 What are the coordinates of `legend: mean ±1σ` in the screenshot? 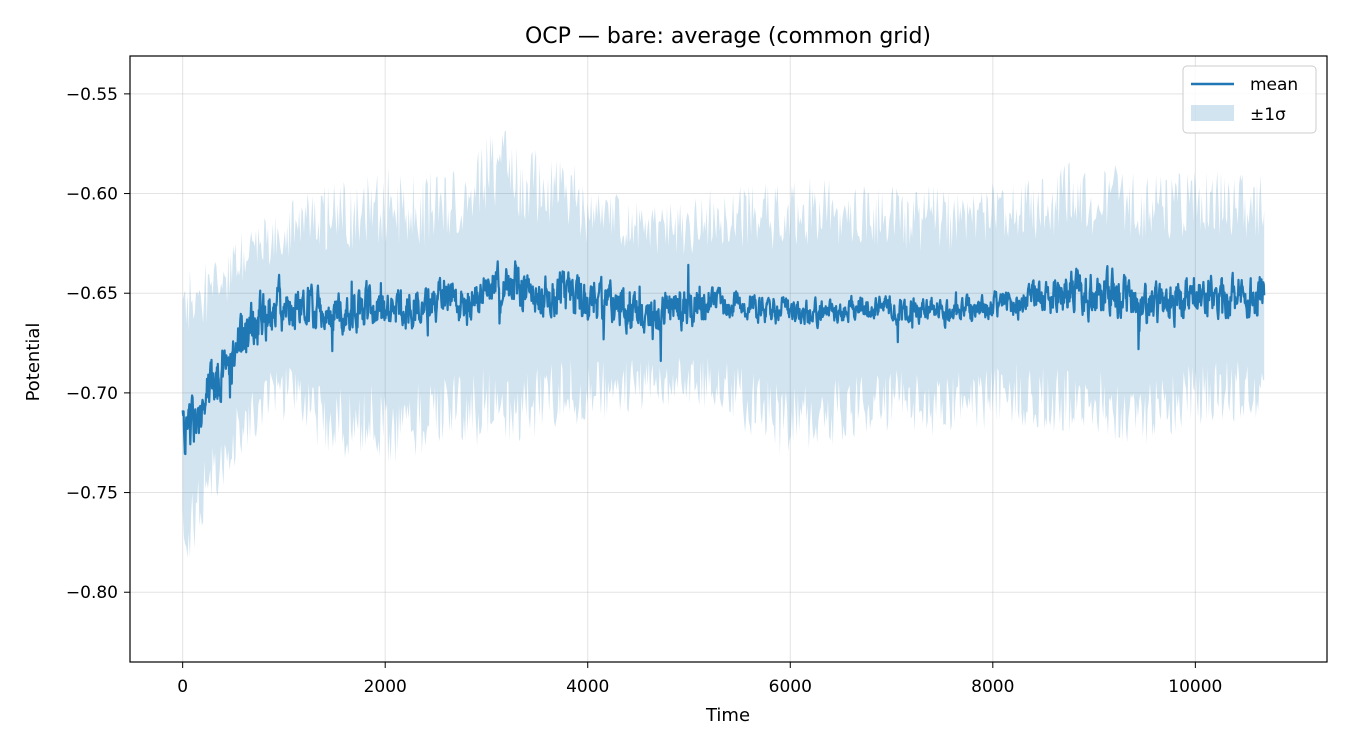 It's located at (1249, 99).